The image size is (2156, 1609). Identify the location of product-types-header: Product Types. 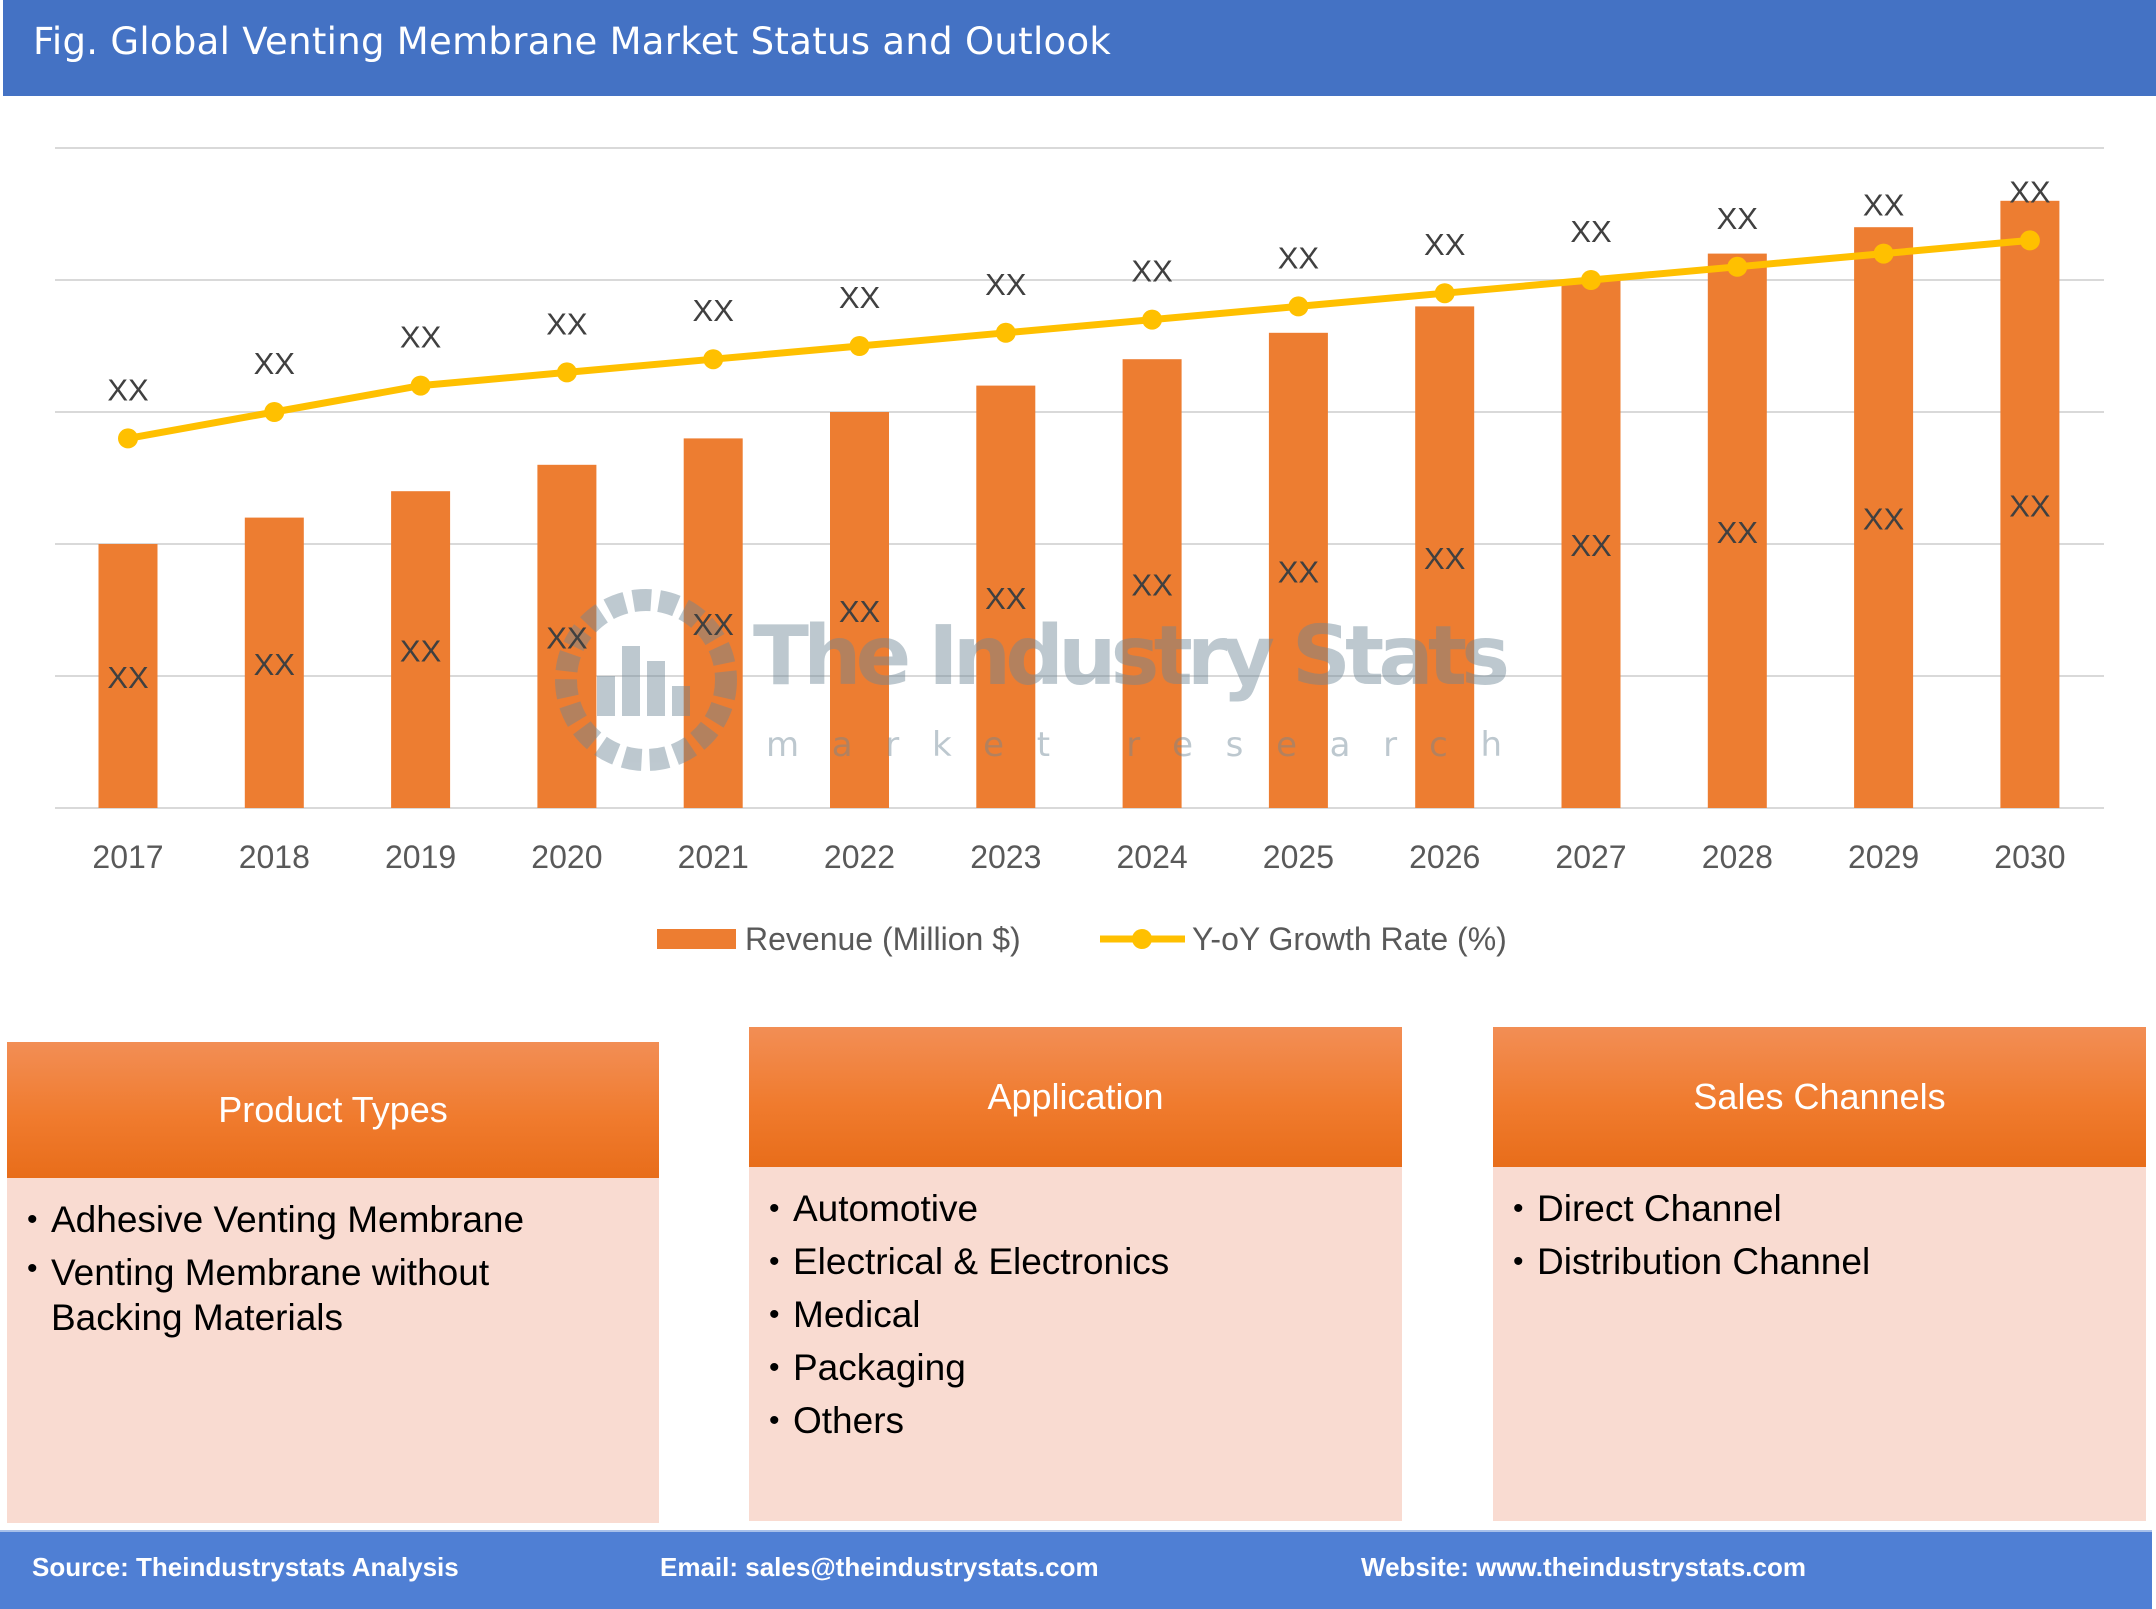
(333, 1110).